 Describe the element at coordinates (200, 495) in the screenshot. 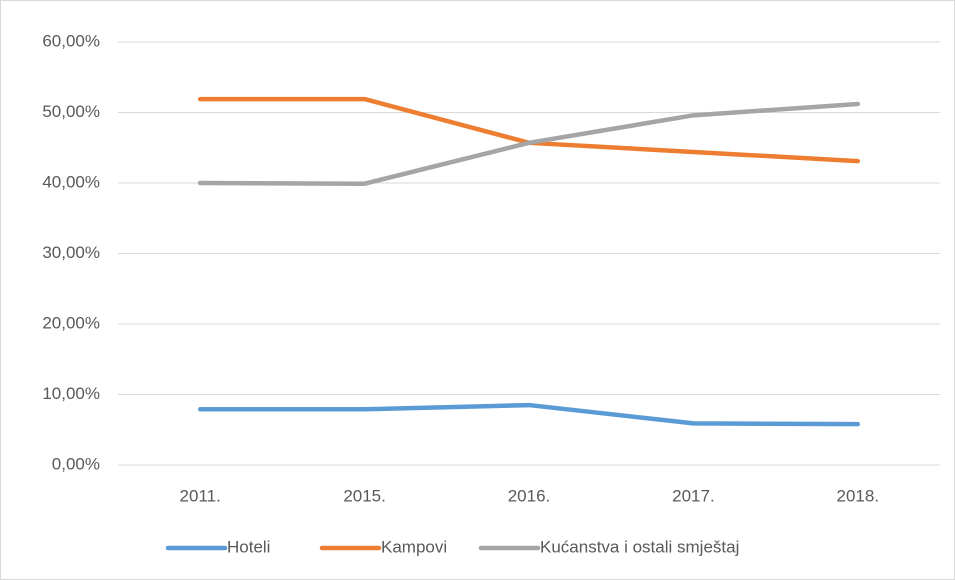

I see `x-tick-label: 2011.` at that location.